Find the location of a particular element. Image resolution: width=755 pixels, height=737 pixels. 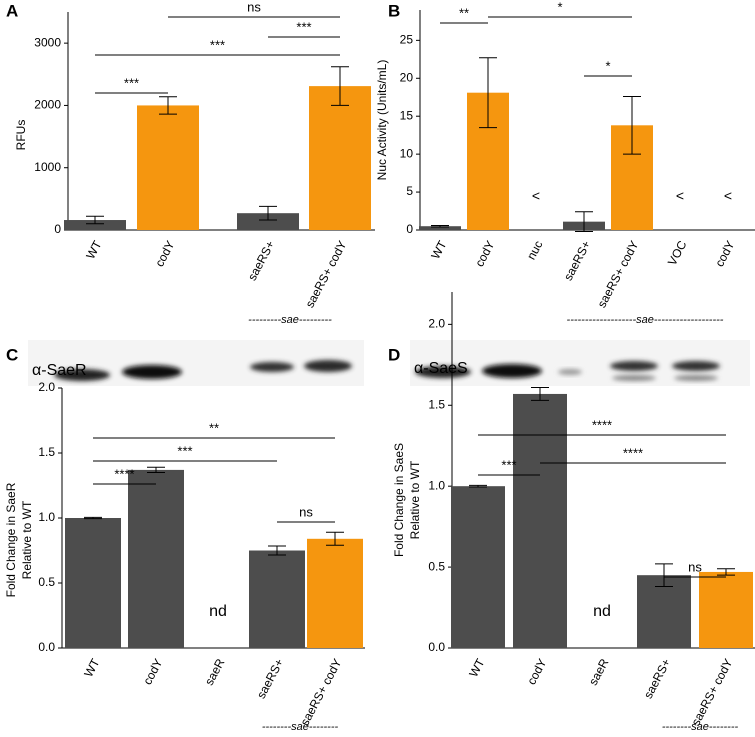

y-axis-label: Fold Change in SaeR is located at coordinates (11, 539).